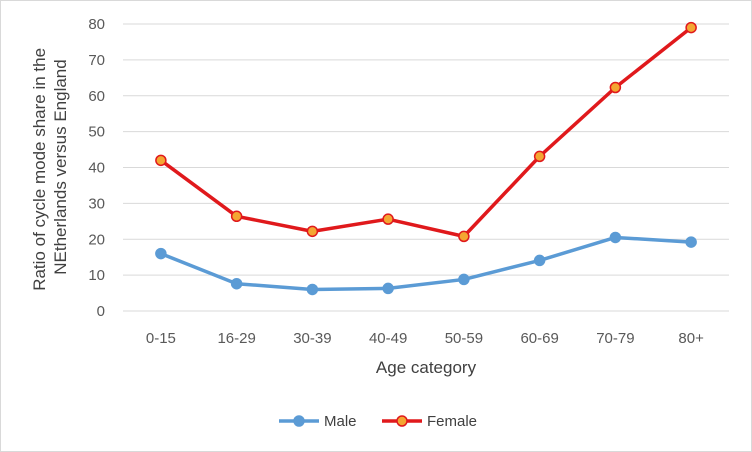 This screenshot has width=752, height=452. I want to click on x-tick-label: 70-79, so click(615, 338).